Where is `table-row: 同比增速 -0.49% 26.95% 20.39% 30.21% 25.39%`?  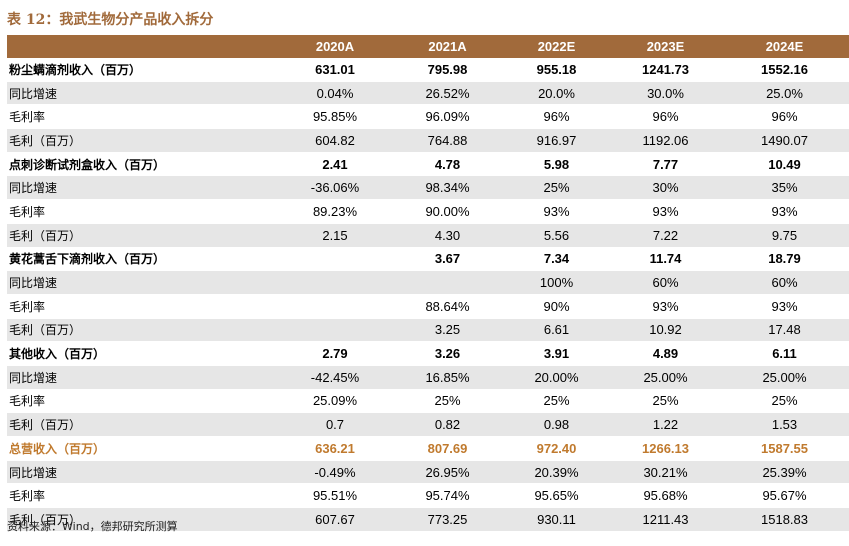
table-row: 同比增速 -0.49% 26.95% 20.39% 30.21% 25.39% is located at coordinates (428, 472).